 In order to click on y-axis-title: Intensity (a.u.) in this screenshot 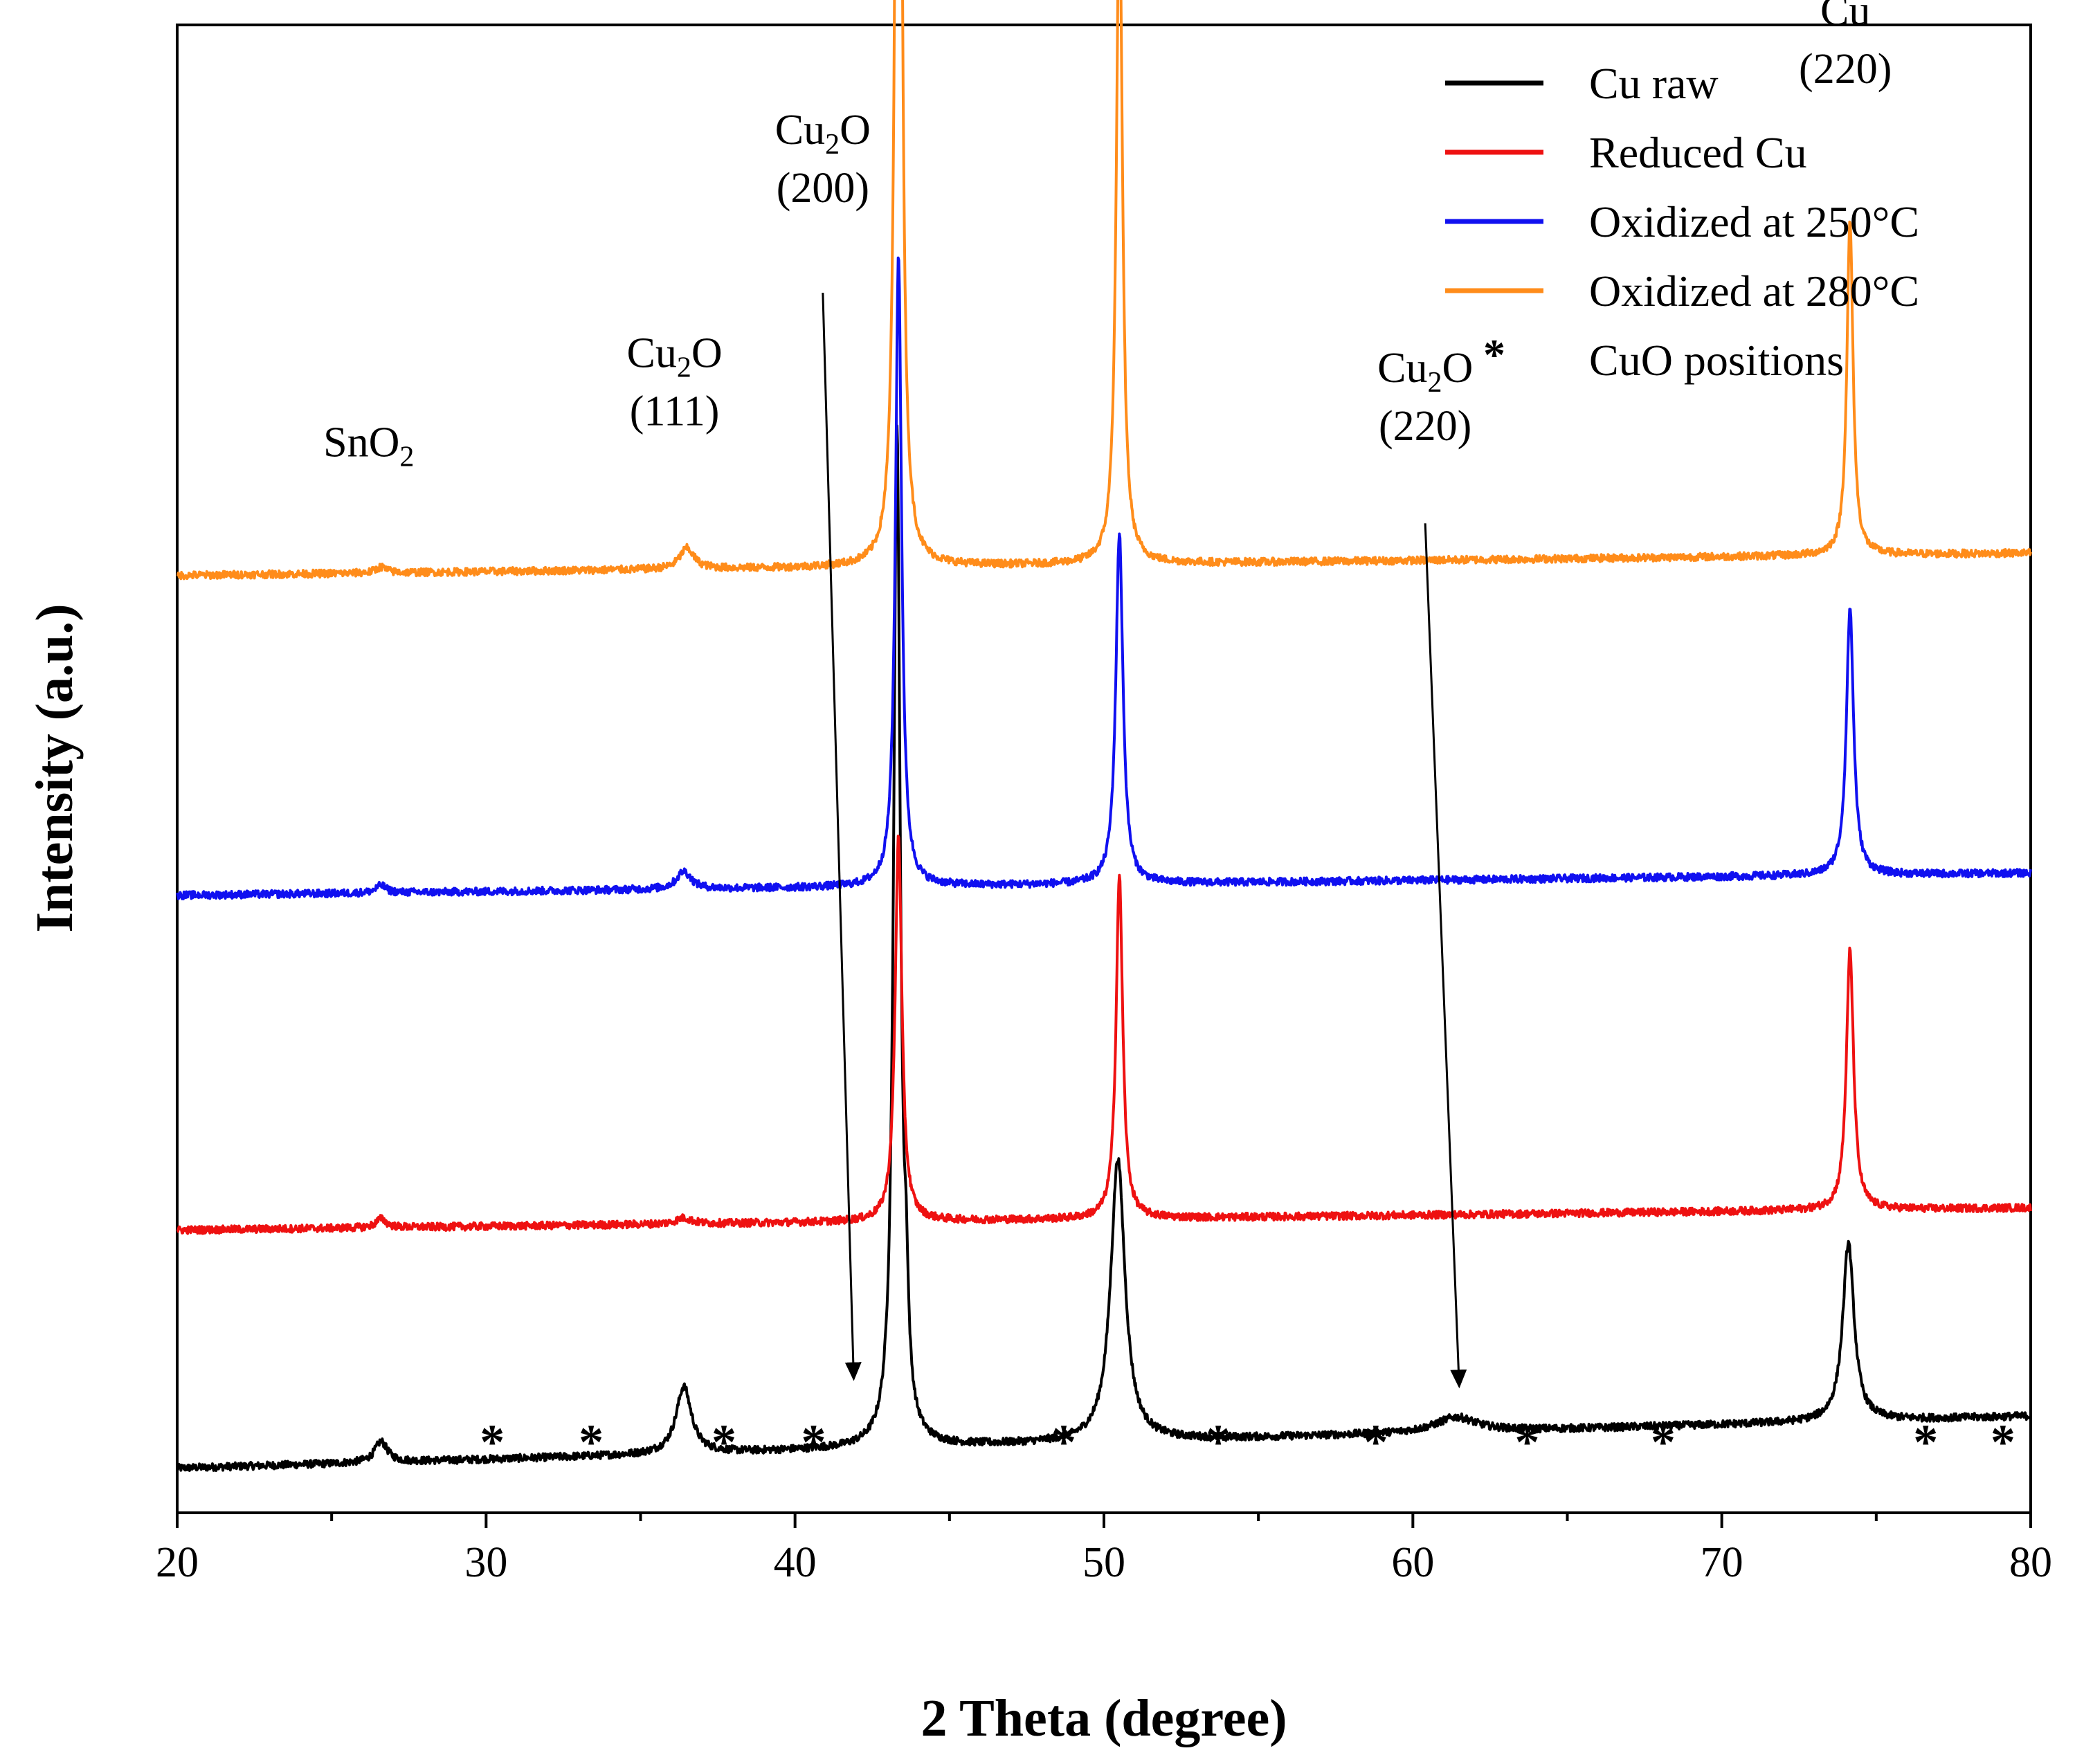, I will do `click(55, 768)`.